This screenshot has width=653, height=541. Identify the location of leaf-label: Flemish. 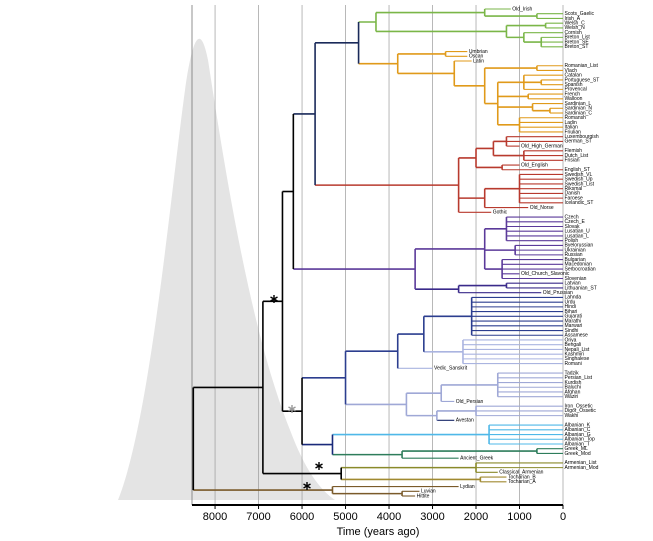
(574, 151).